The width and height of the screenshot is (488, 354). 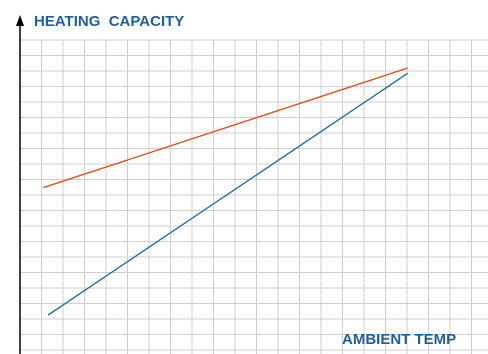 I want to click on axes, so click(x=20, y=184).